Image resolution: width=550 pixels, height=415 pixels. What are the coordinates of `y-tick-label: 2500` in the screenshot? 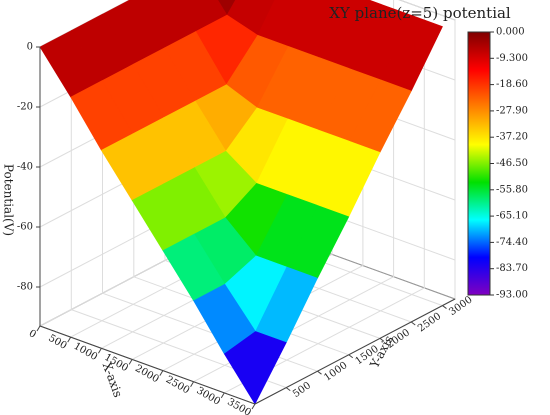 It's located at (429, 323).